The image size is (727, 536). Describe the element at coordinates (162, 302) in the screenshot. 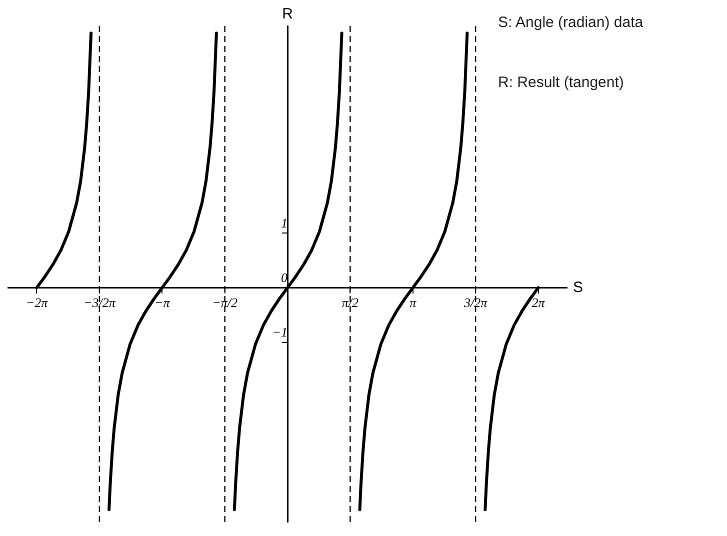

I see `x-tick-label: −π` at that location.